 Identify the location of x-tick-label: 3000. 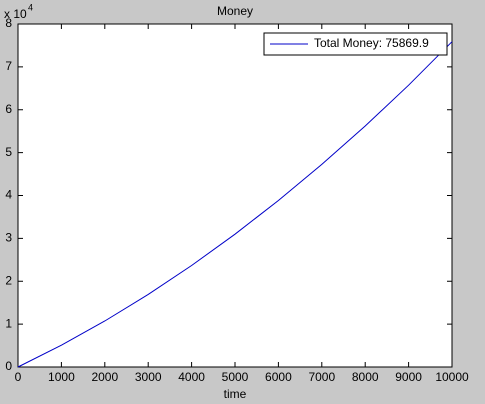
(148, 377).